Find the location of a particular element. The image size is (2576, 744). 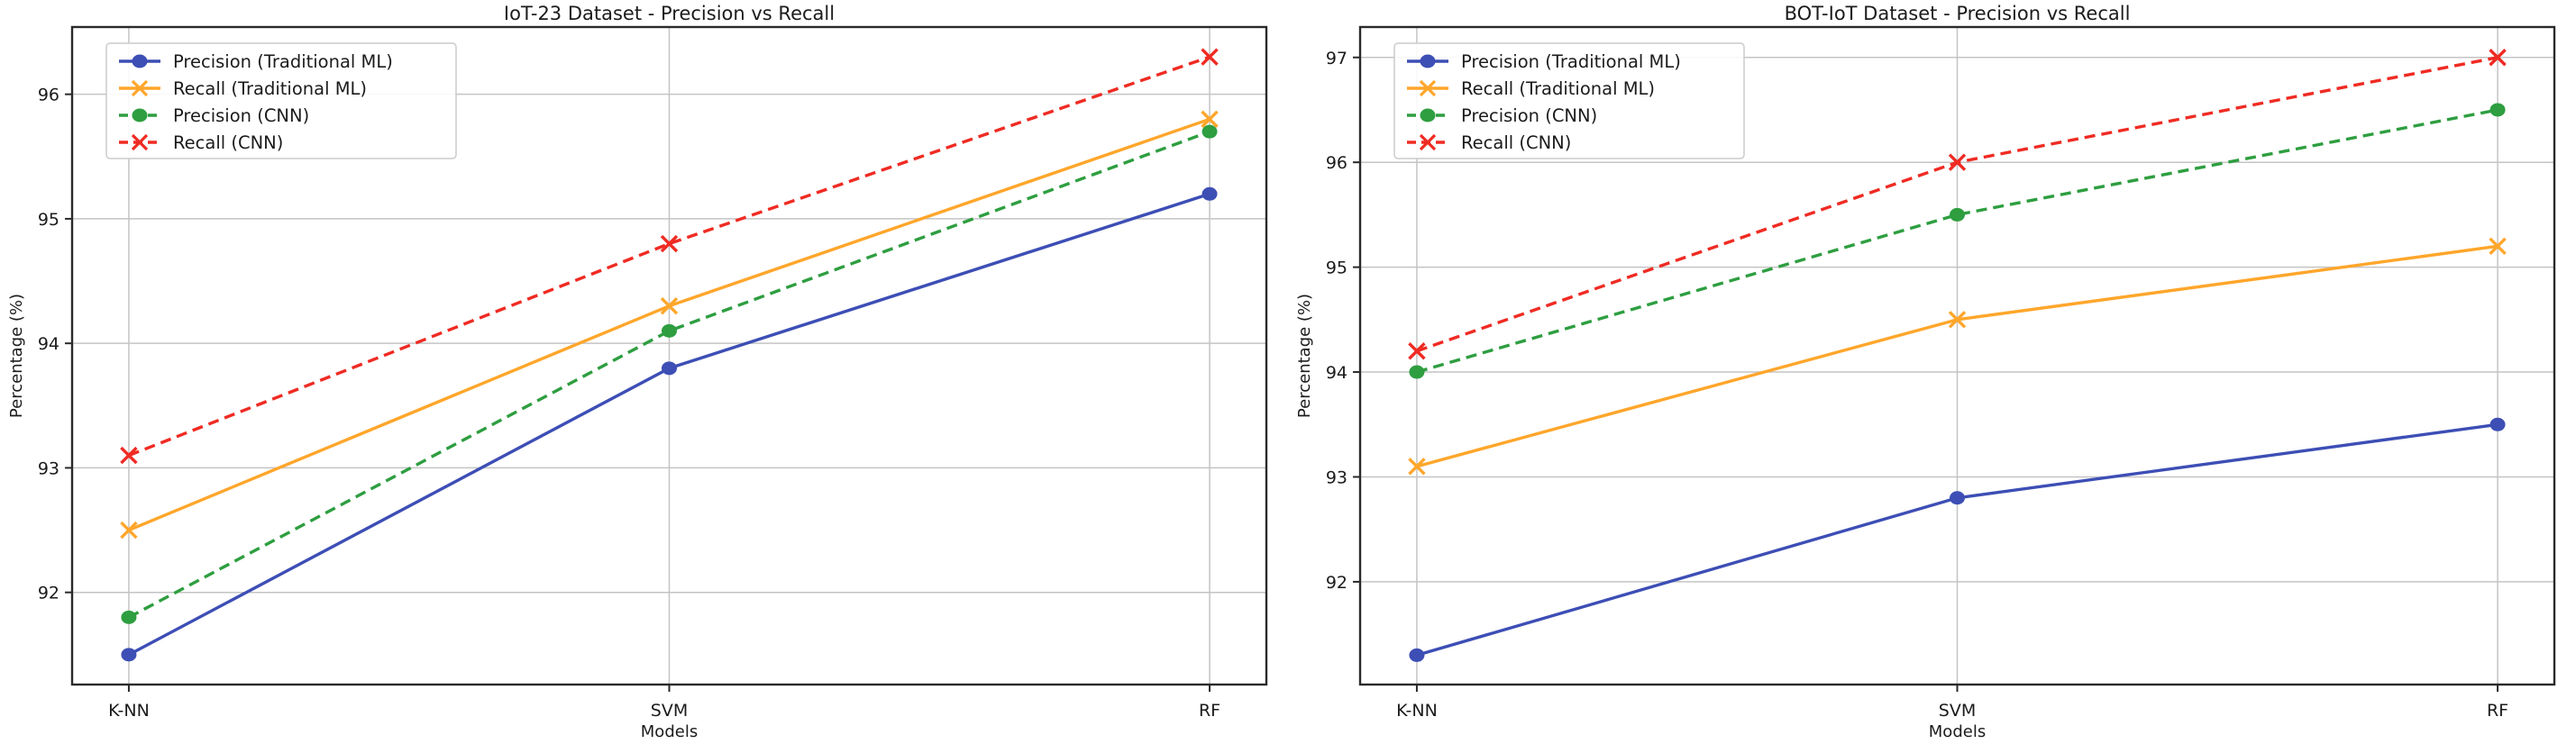

y-tick-label: 97 is located at coordinates (1336, 58).